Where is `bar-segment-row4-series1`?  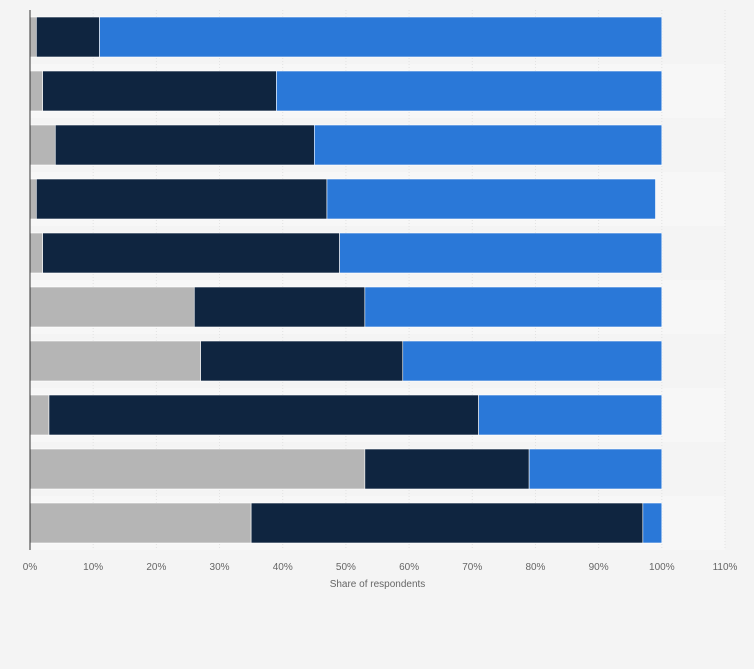 bar-segment-row4-series1 is located at coordinates (33, 199).